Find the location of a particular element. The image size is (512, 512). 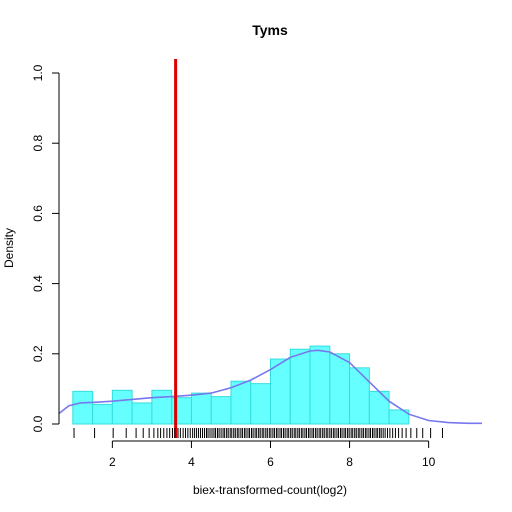

density-curve is located at coordinates (270, 387).